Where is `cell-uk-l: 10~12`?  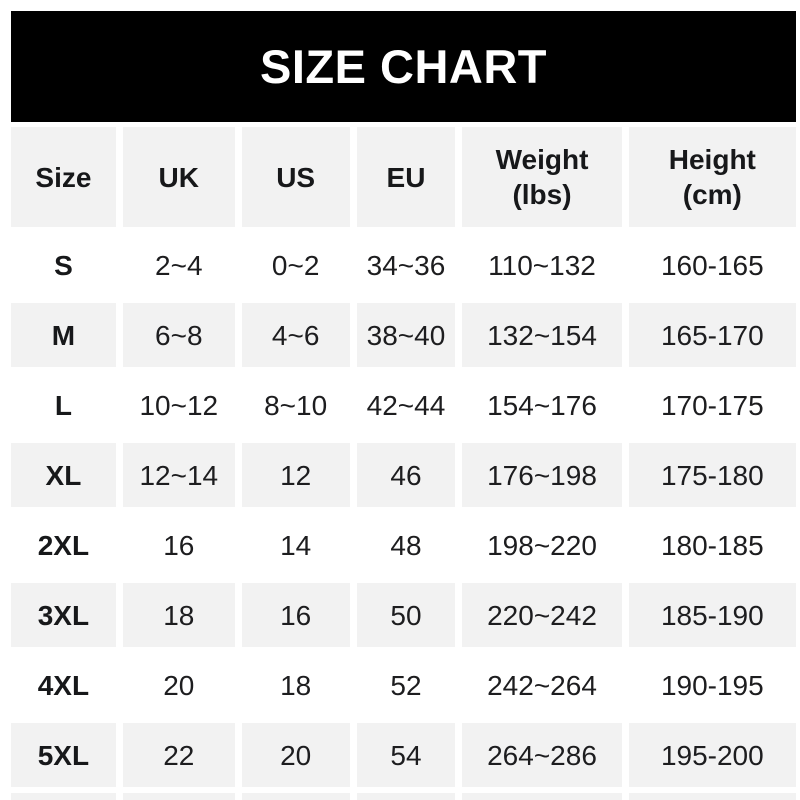
cell-uk-l: 10~12 is located at coordinates (178, 405).